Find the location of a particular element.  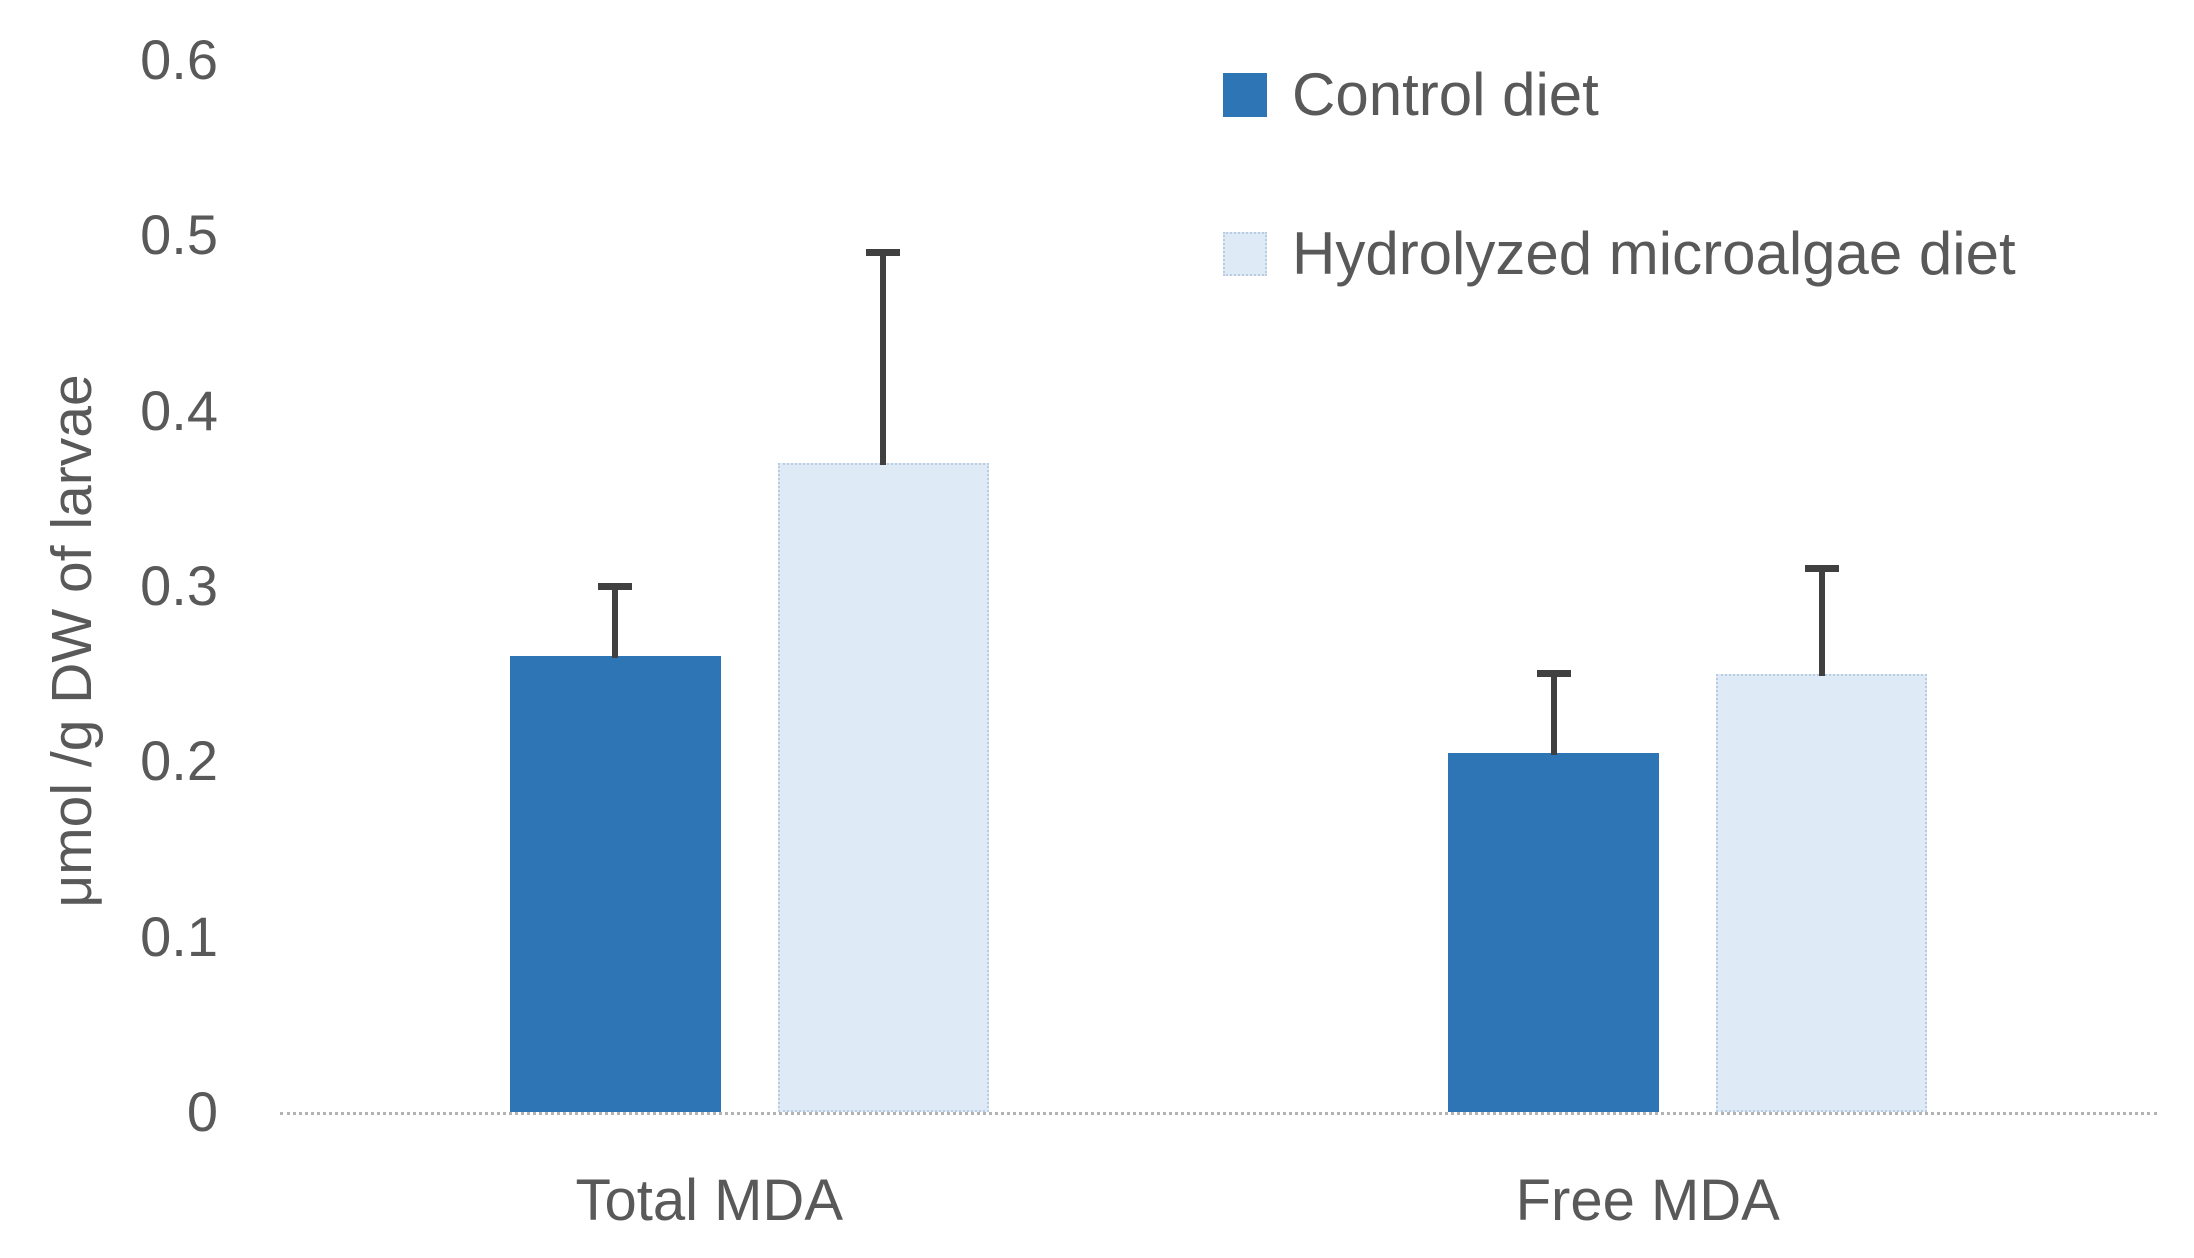

legend-label-control-diet: Control diet is located at coordinates (1445, 94).